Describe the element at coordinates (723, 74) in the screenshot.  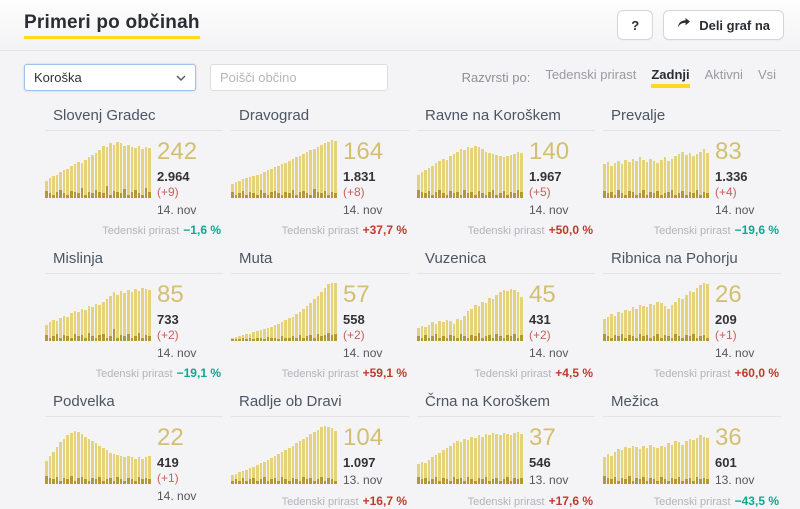
I see `sort-option-aktivni: Aktivni` at that location.